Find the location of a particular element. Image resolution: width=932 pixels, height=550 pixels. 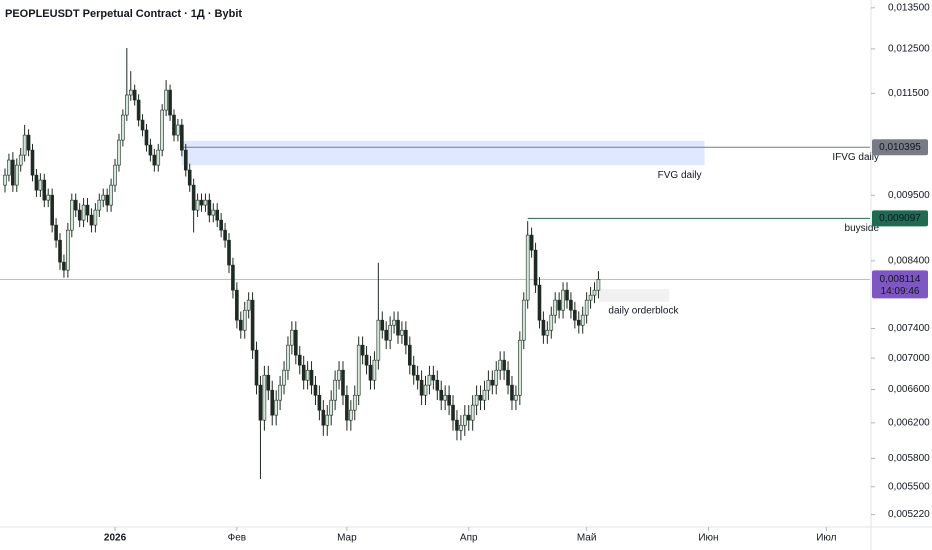

y-tick-label: 0,005500 is located at coordinates (909, 486).